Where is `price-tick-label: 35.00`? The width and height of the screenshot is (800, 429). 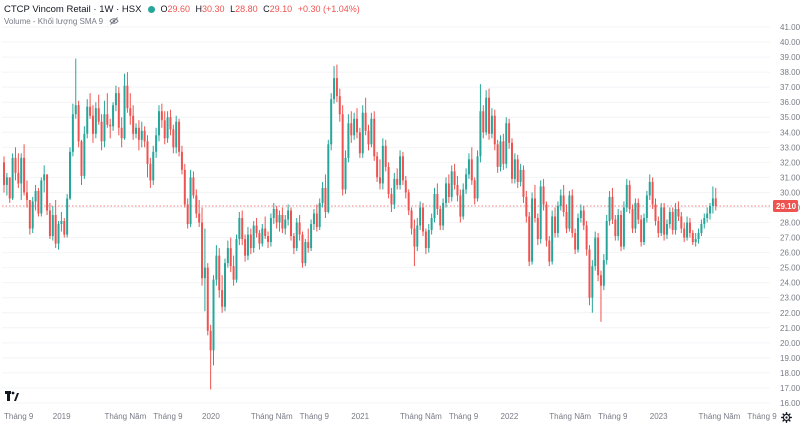
price-tick-label: 35.00 is located at coordinates (790, 117).